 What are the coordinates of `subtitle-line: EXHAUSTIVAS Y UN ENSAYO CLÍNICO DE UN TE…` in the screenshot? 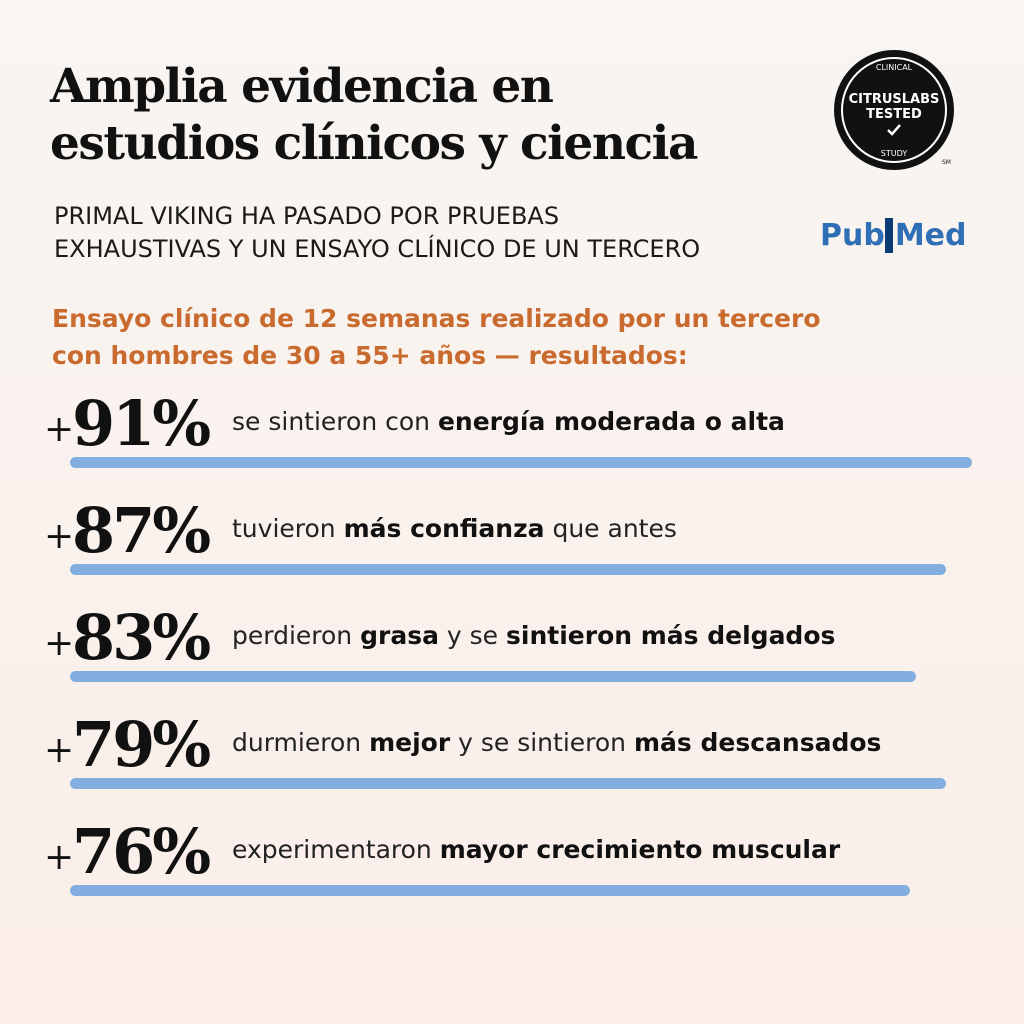 It's located at (377, 249).